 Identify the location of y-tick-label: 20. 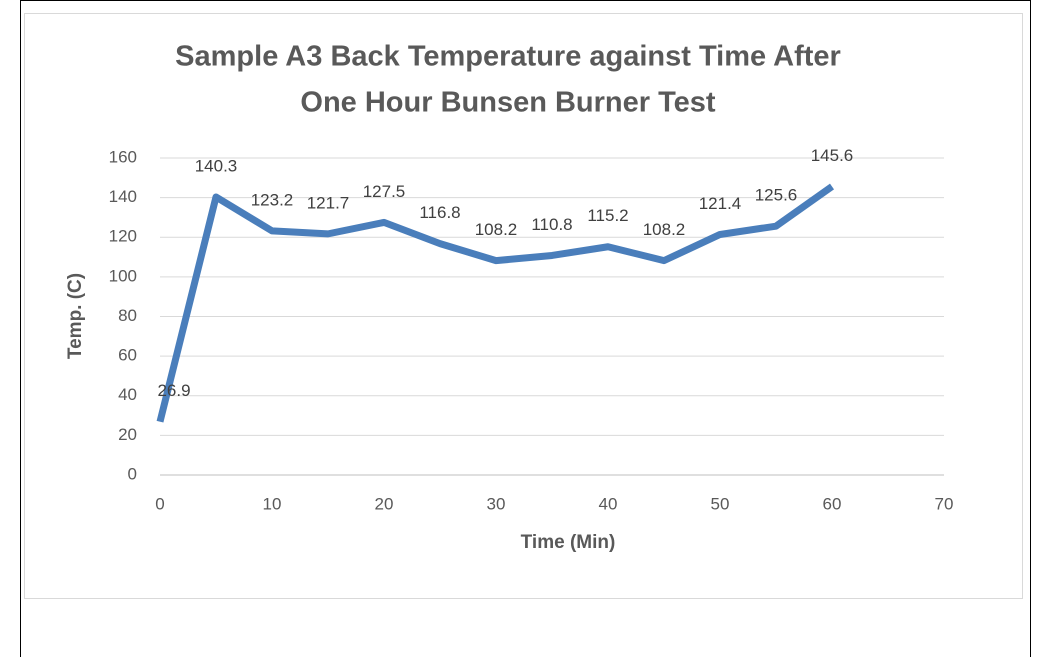
(127, 434).